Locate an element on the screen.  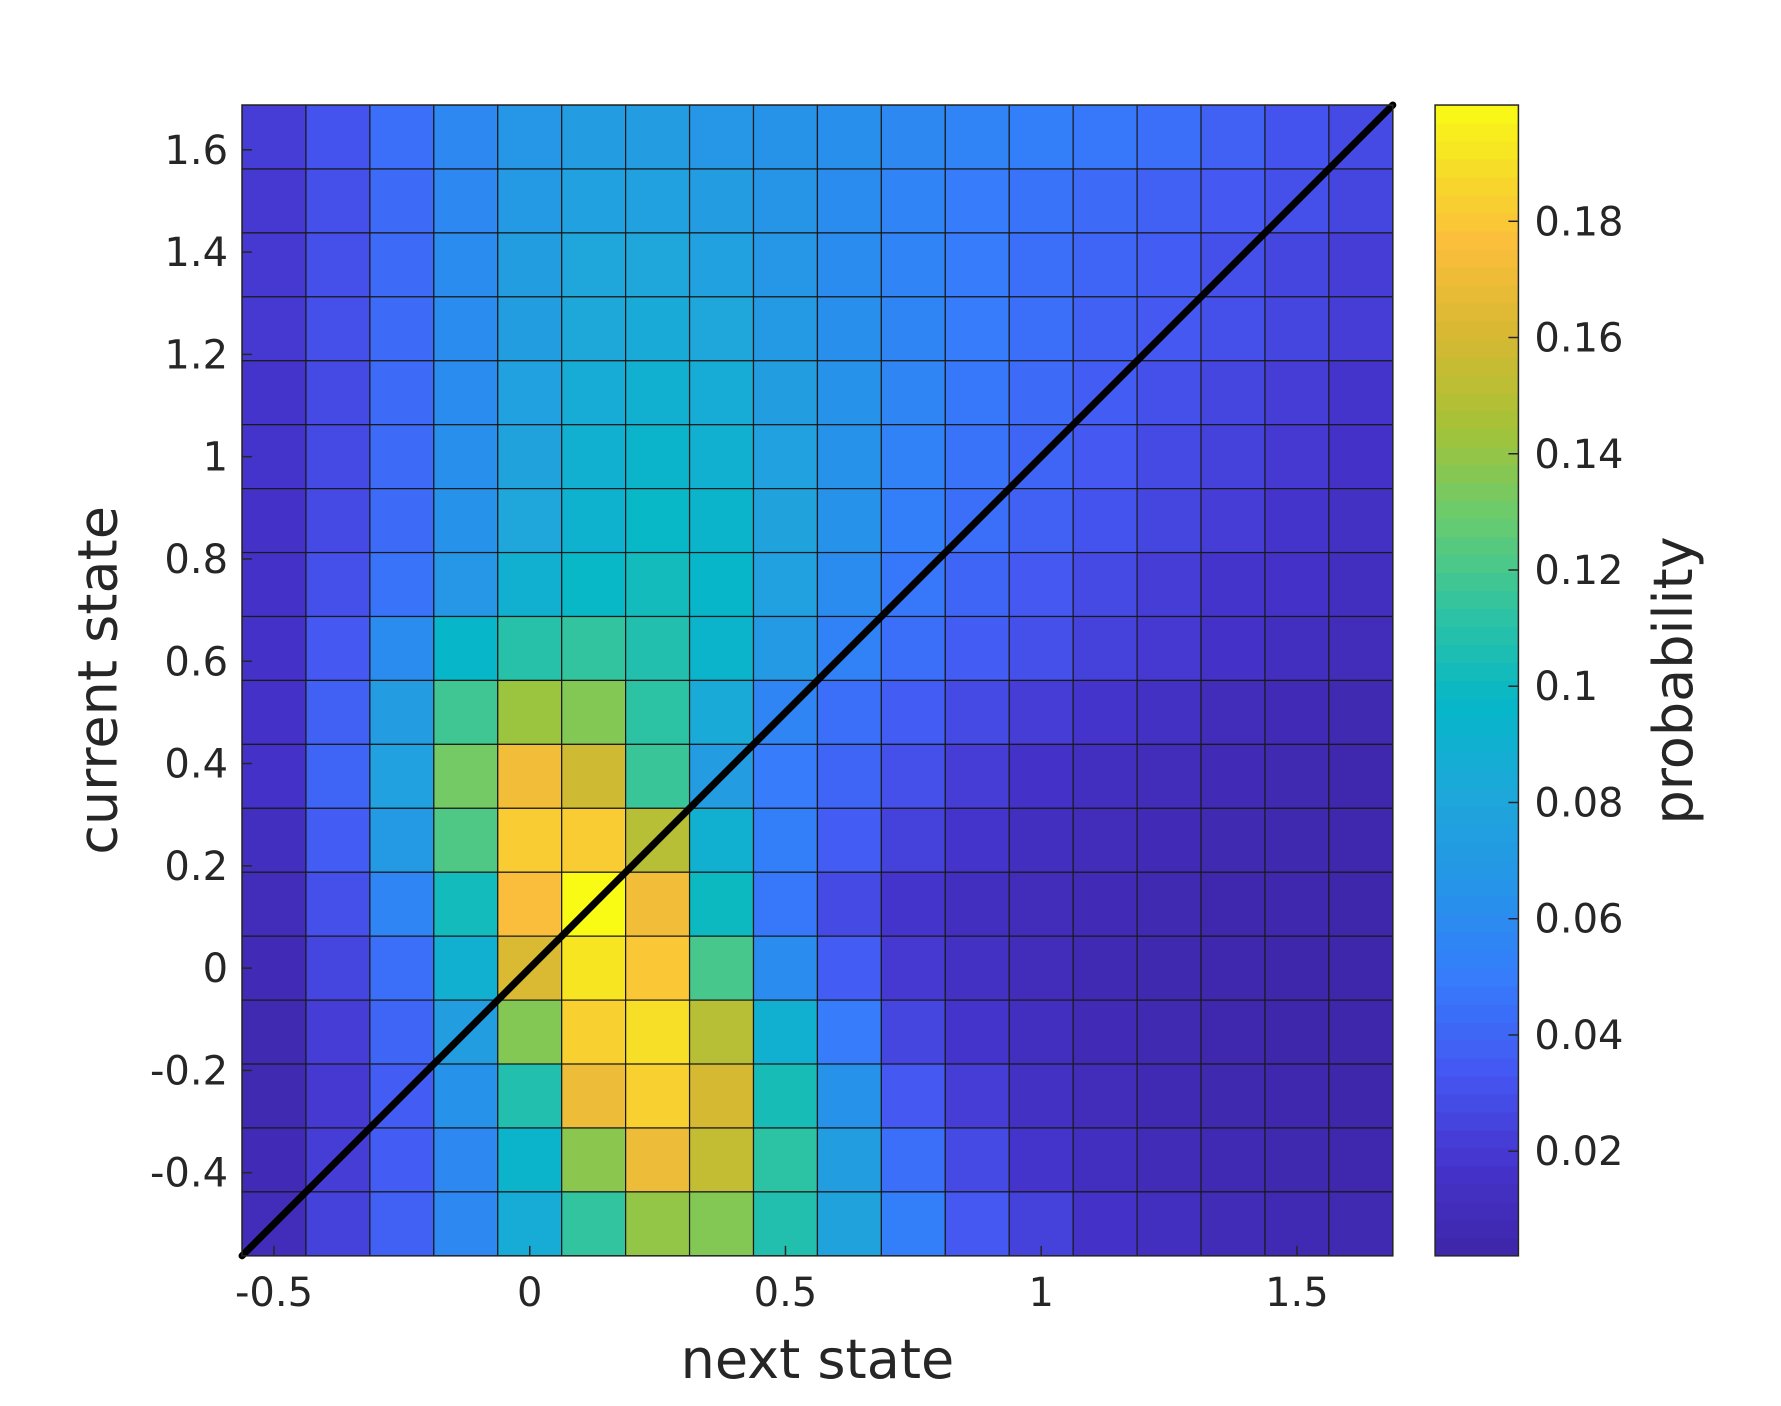
y-tick-label: 1.6 is located at coordinates (196, 151).